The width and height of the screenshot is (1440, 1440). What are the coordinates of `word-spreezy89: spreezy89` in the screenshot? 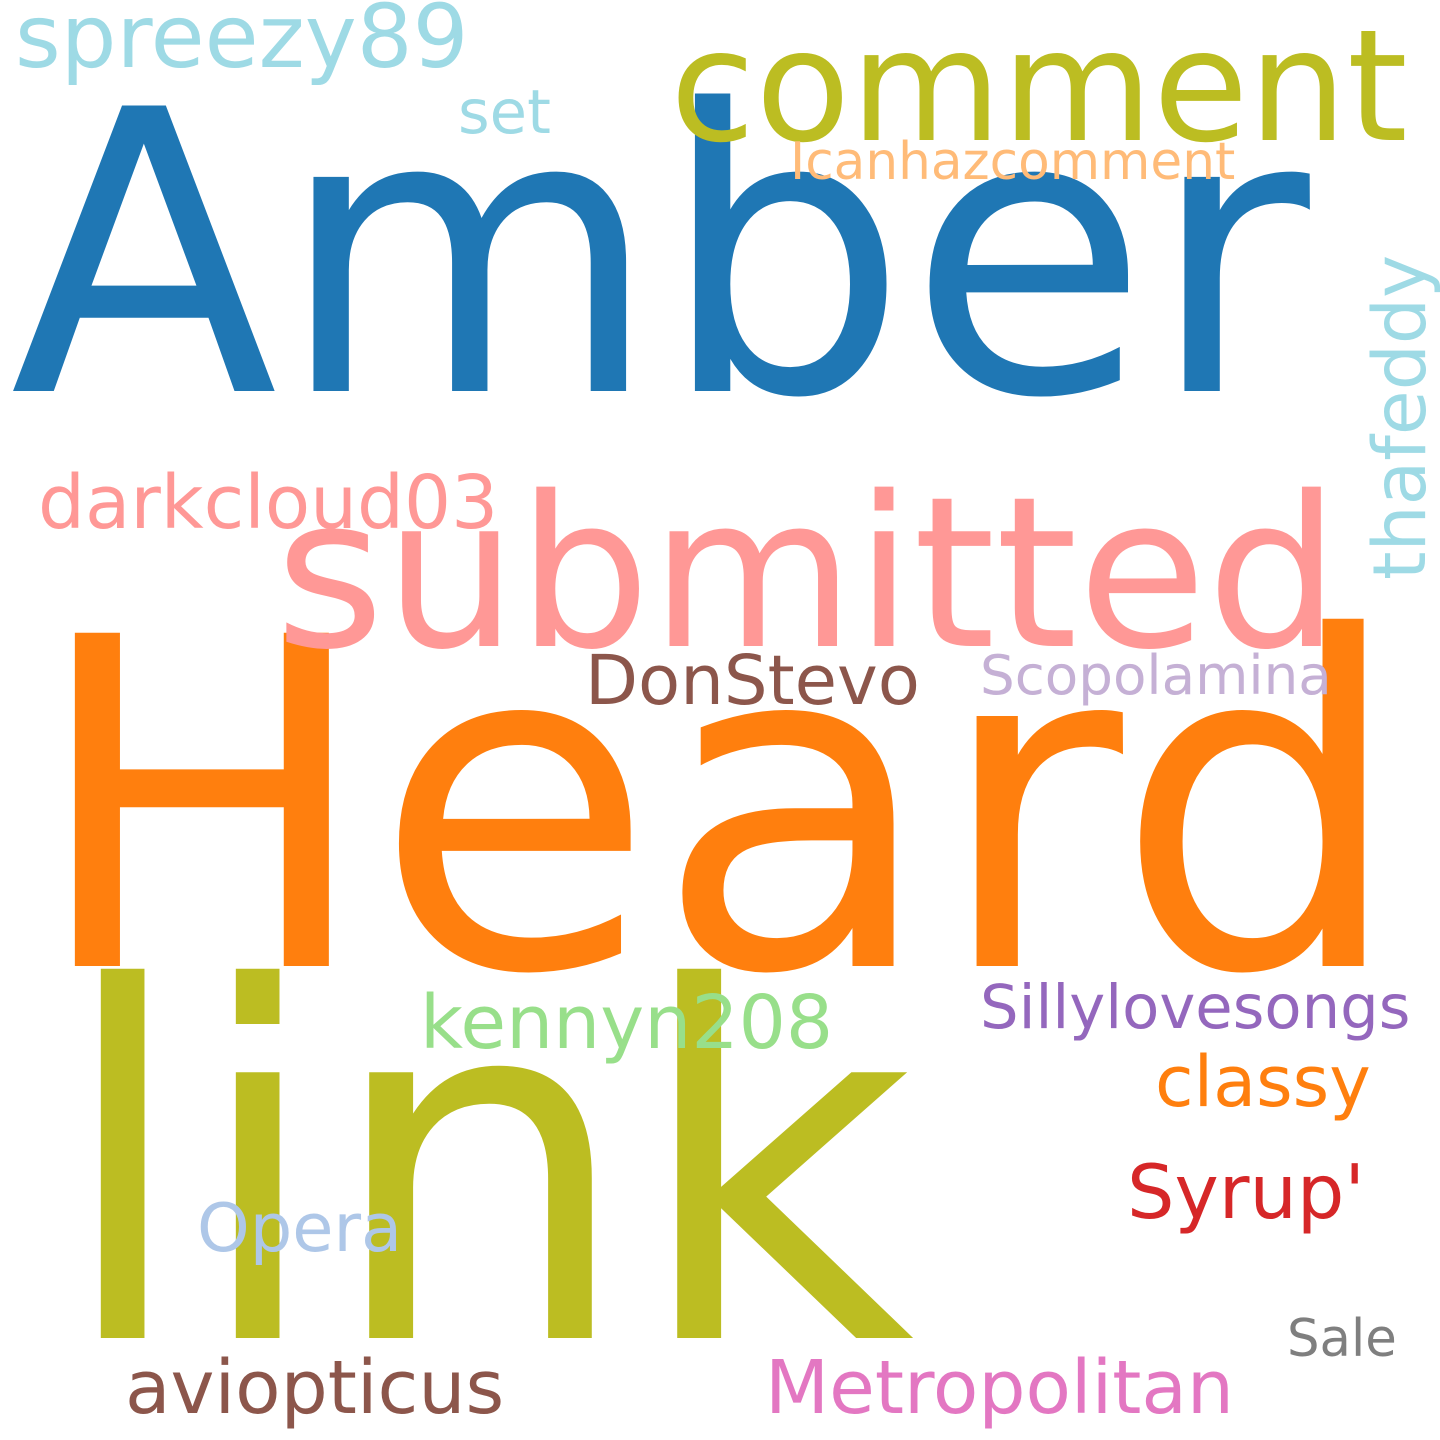 It's located at (242, 44).